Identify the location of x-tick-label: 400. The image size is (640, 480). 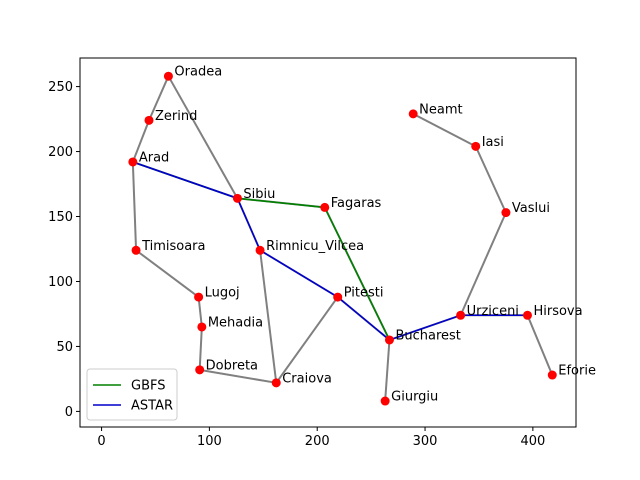
(532, 441).